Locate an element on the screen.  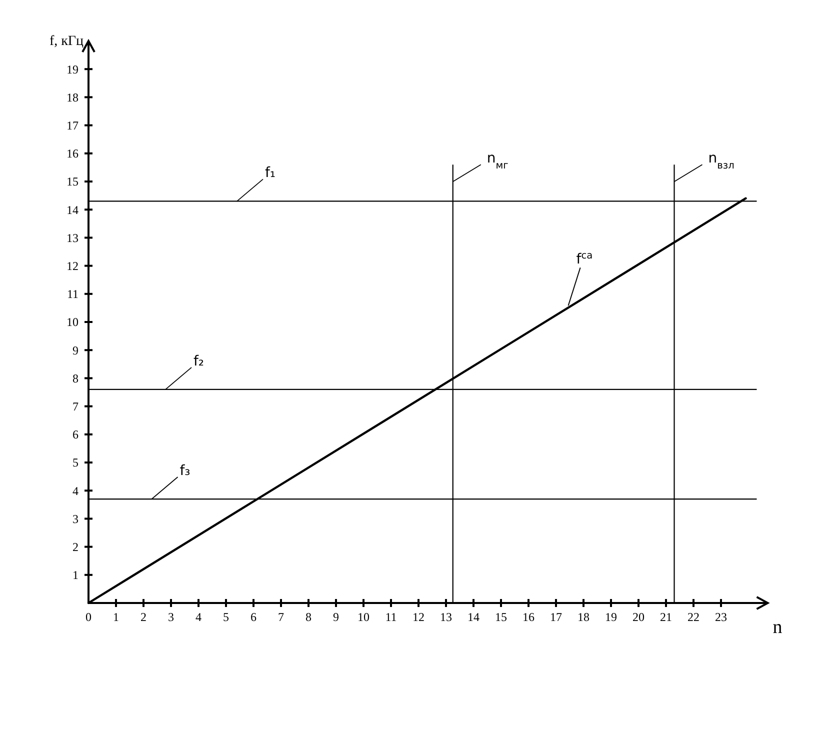
y-tick-label: 1 is located at coordinates (75, 575).